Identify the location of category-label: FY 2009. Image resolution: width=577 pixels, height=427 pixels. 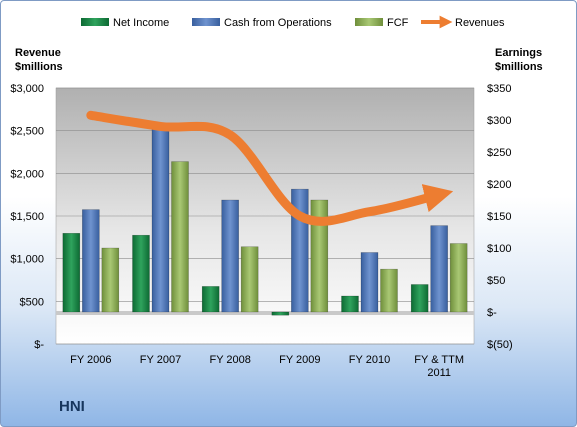
(299, 360).